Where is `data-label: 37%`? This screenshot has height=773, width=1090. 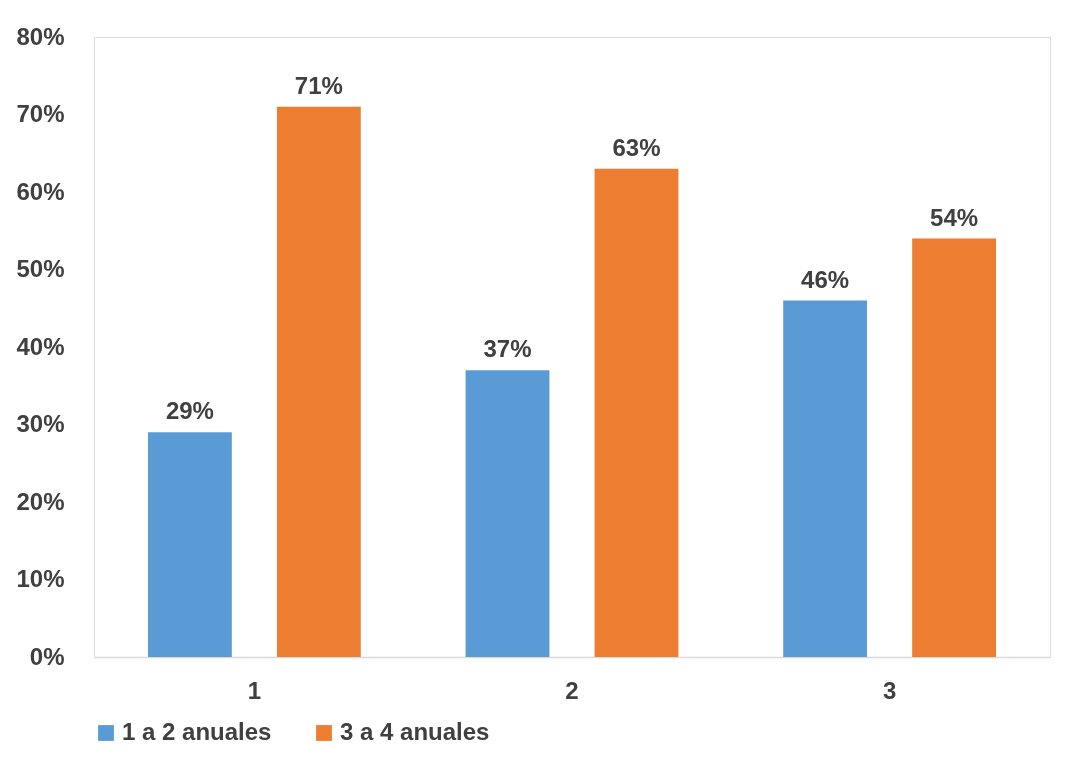
data-label: 37% is located at coordinates (507, 349).